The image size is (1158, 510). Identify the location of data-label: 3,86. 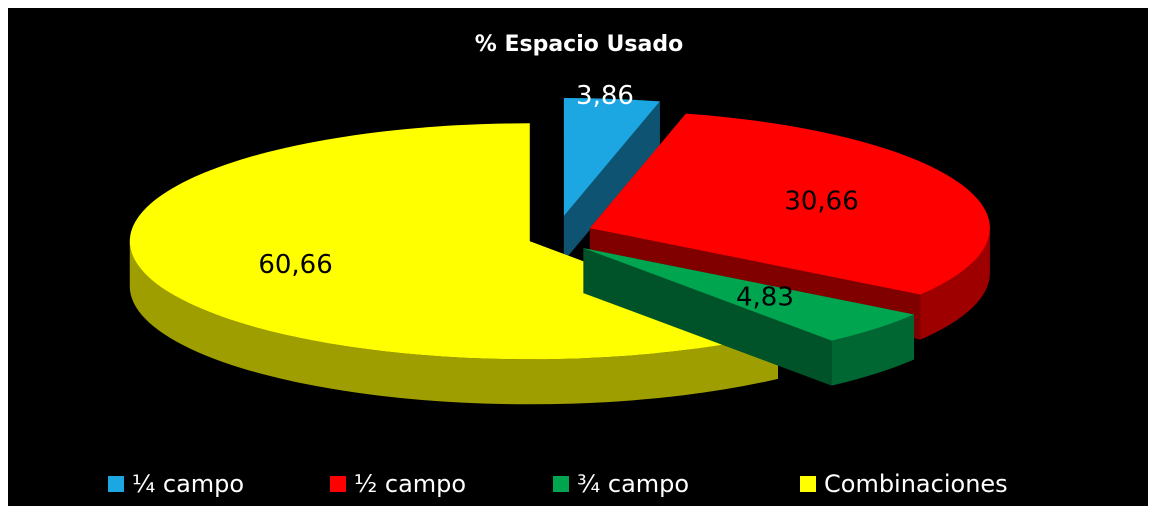
(605, 96).